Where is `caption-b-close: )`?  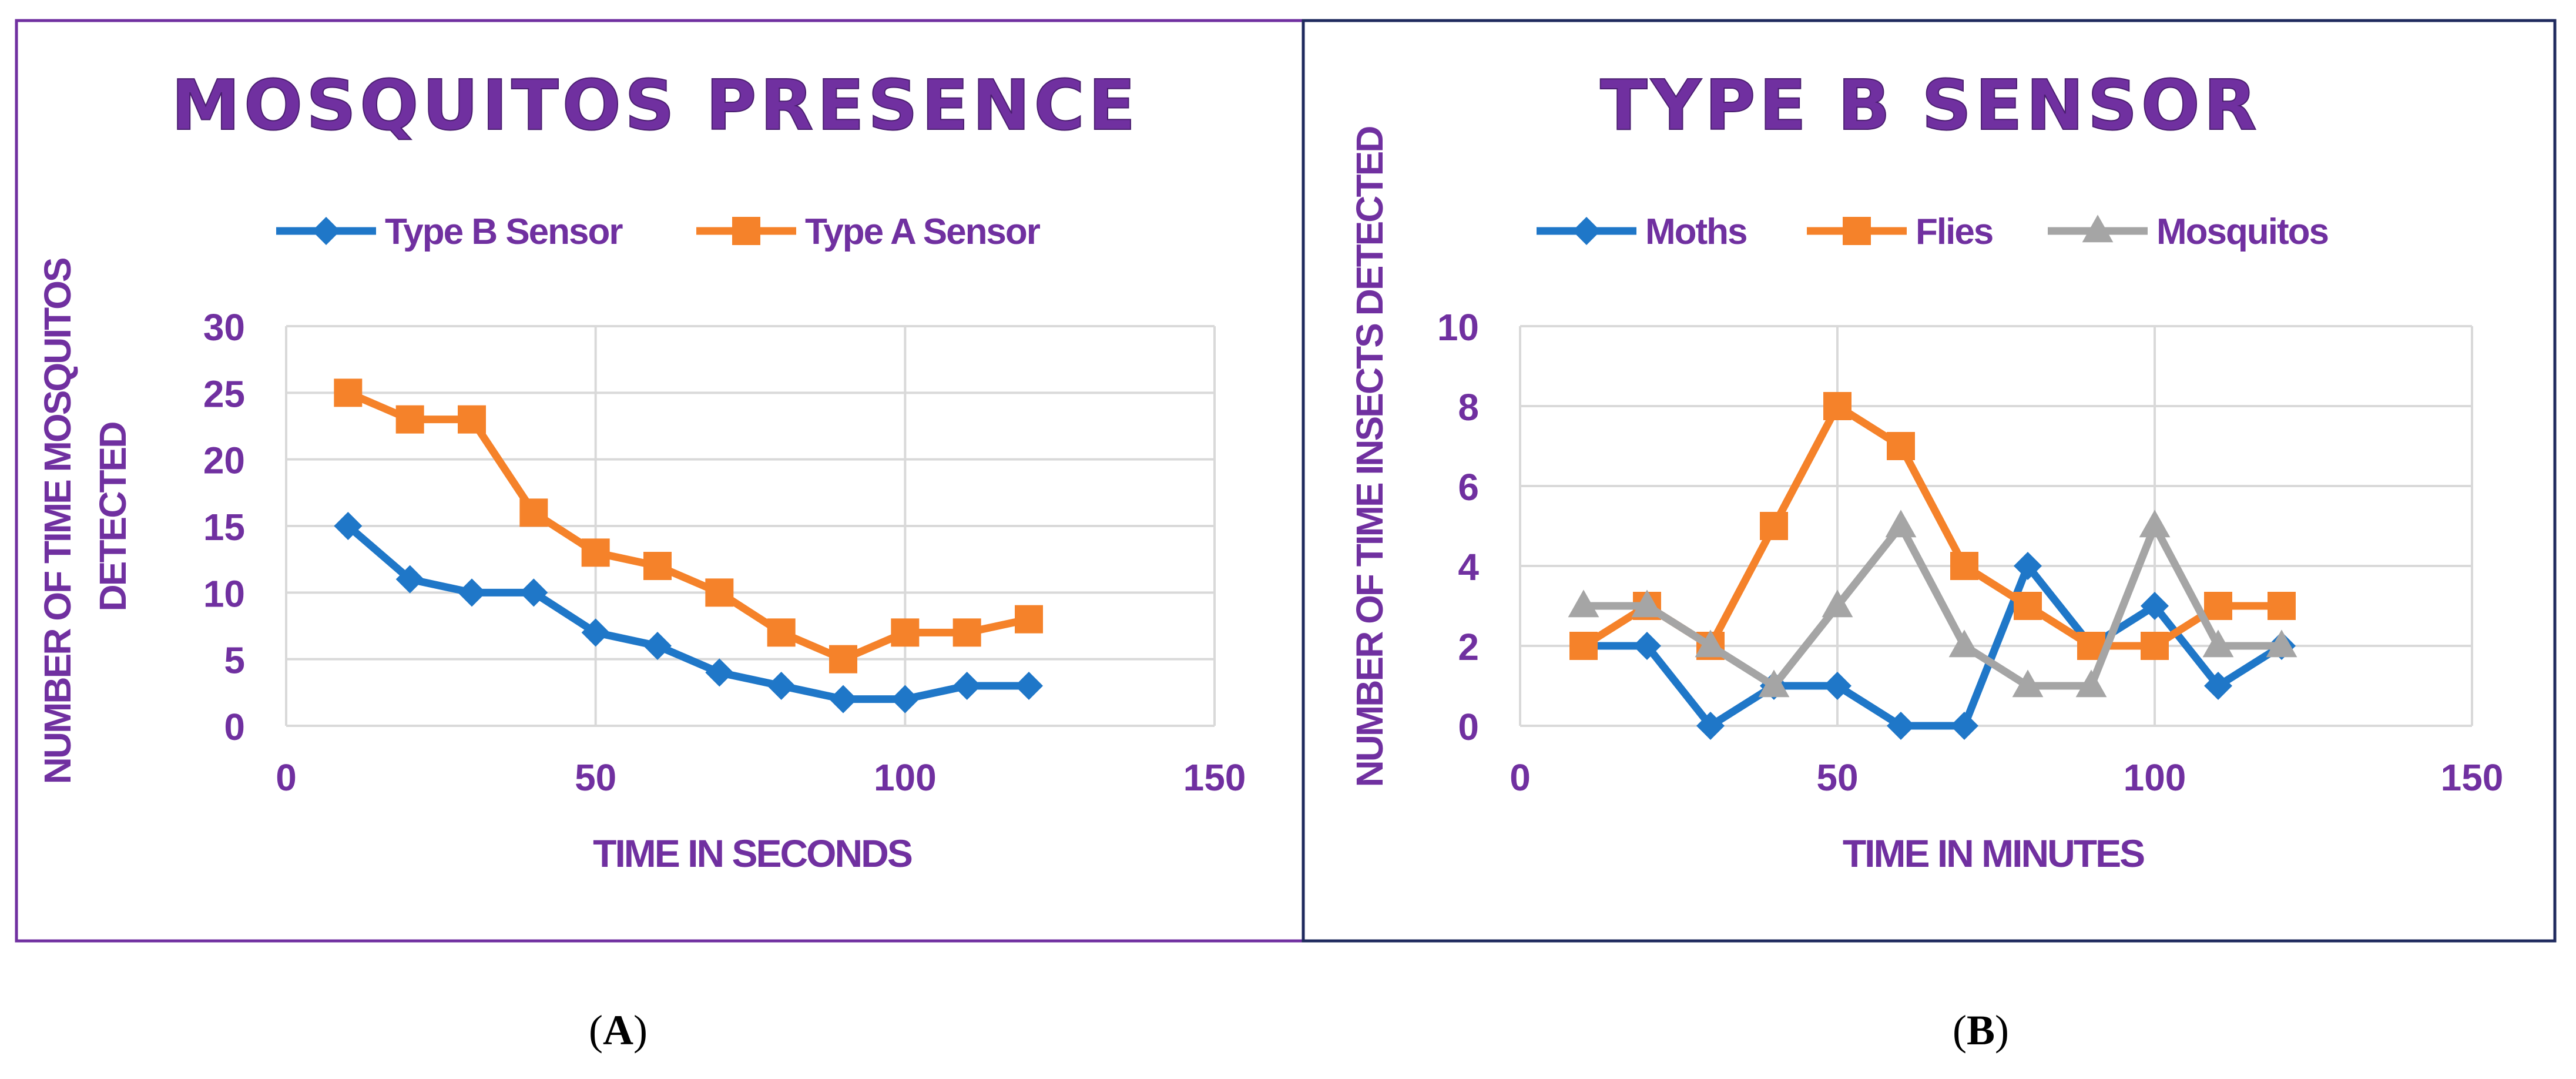 caption-b-close: ) is located at coordinates (2002, 1030).